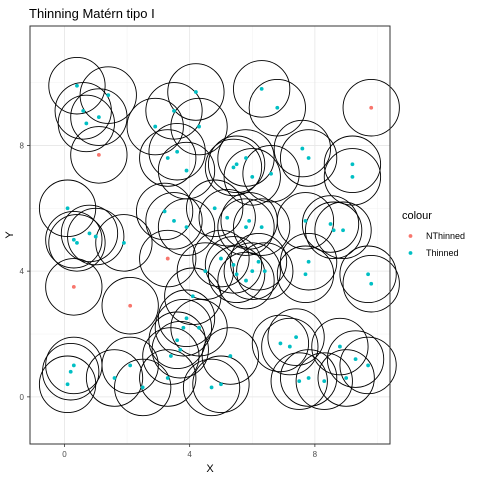 This screenshot has width=480, height=480. What do you see at coordinates (22, 145) in the screenshot?
I see `y-tick-label-2: 8` at bounding box center [22, 145].